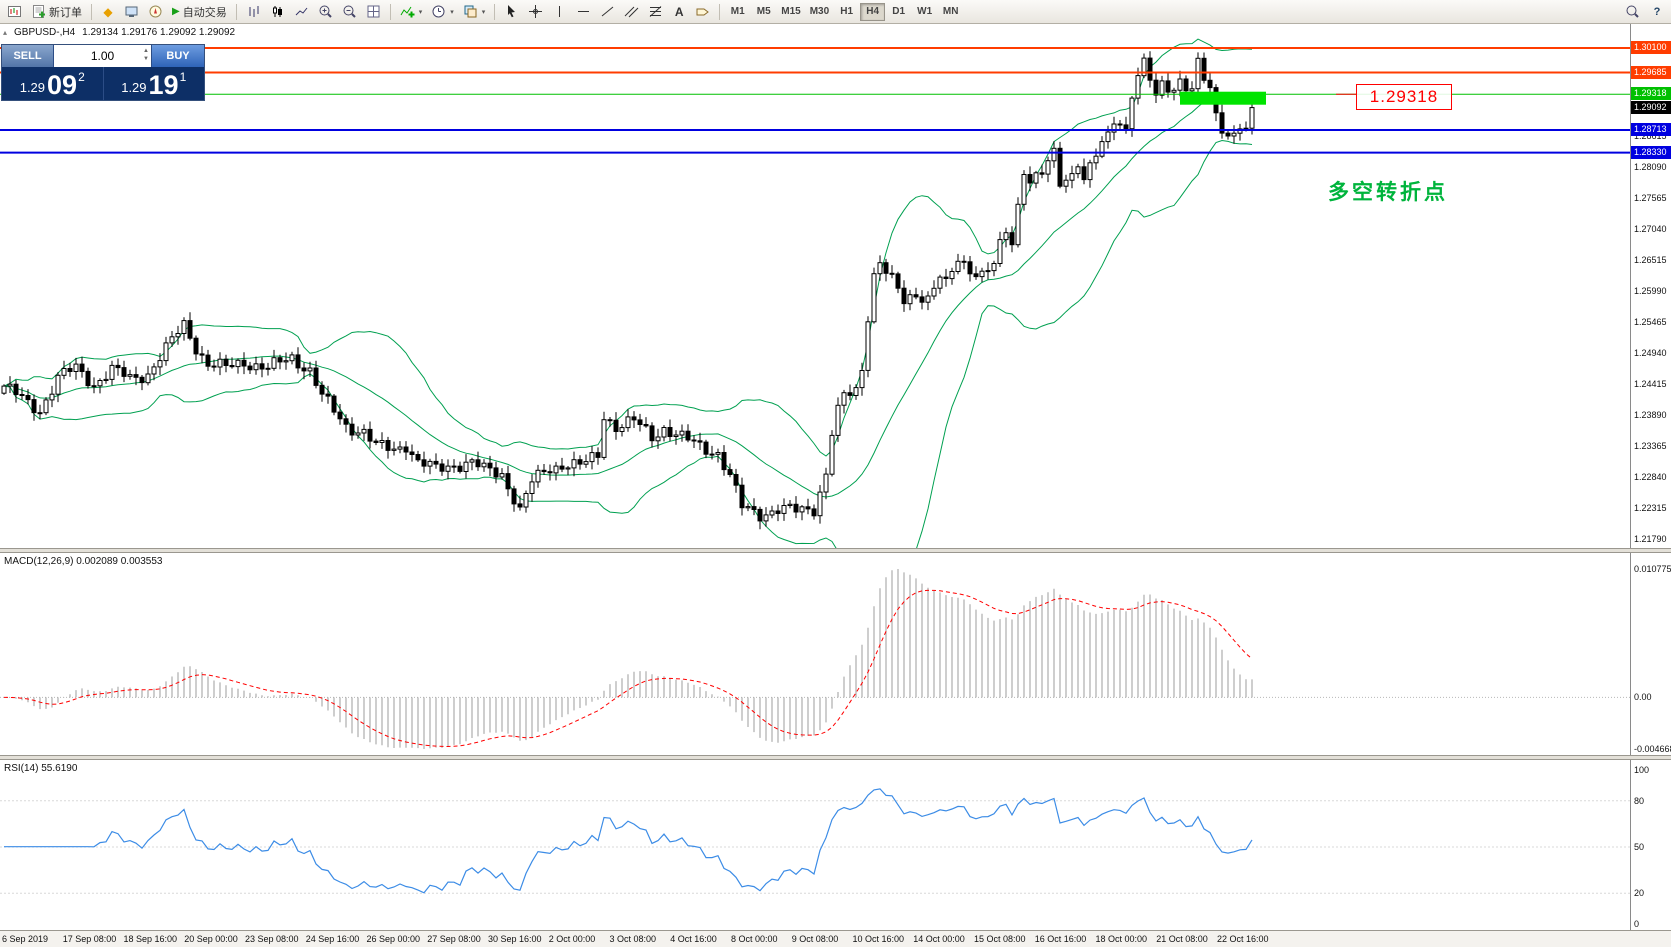 The image size is (1671, 947). I want to click on zoom-out-button, so click(349, 12).